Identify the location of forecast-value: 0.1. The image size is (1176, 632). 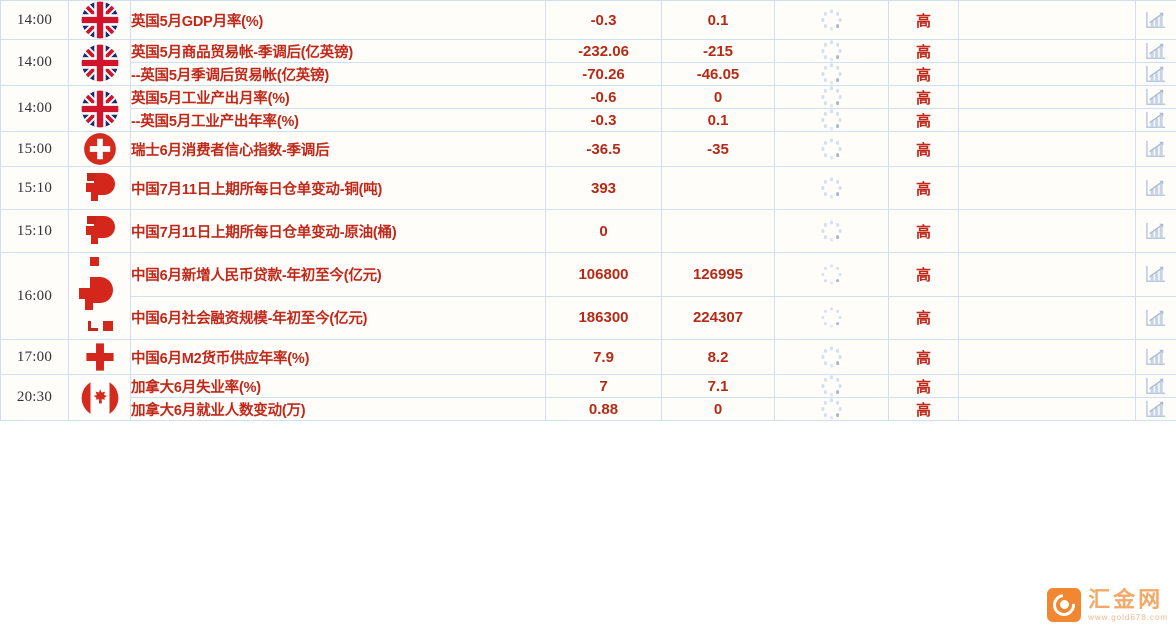
(718, 20).